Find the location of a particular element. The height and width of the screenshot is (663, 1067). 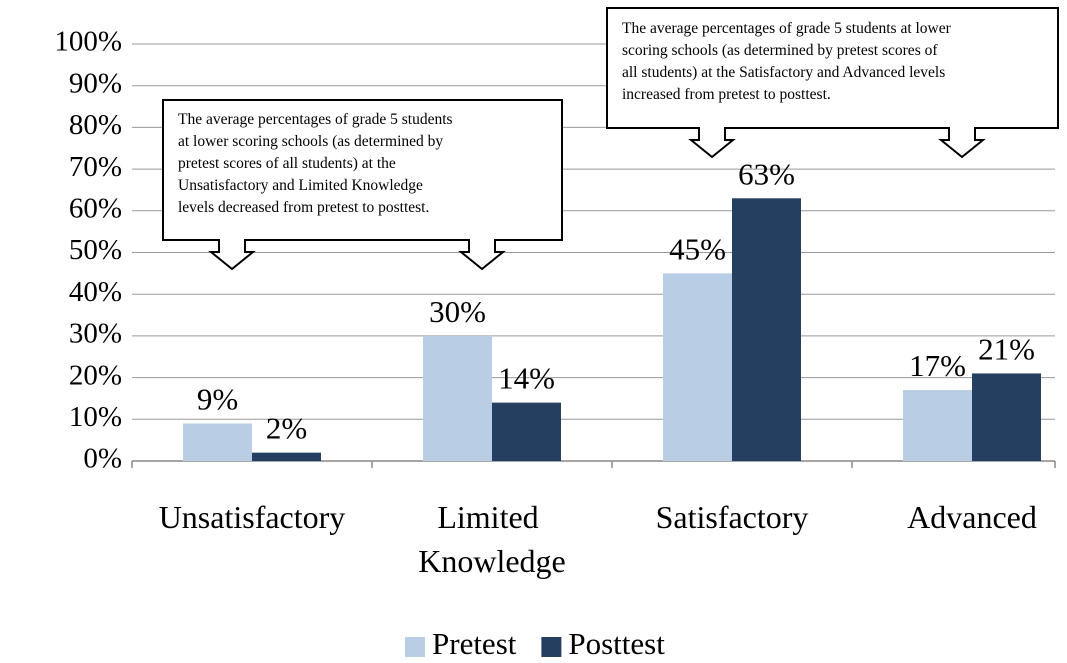

y-tick-label: 70% is located at coordinates (95, 167).